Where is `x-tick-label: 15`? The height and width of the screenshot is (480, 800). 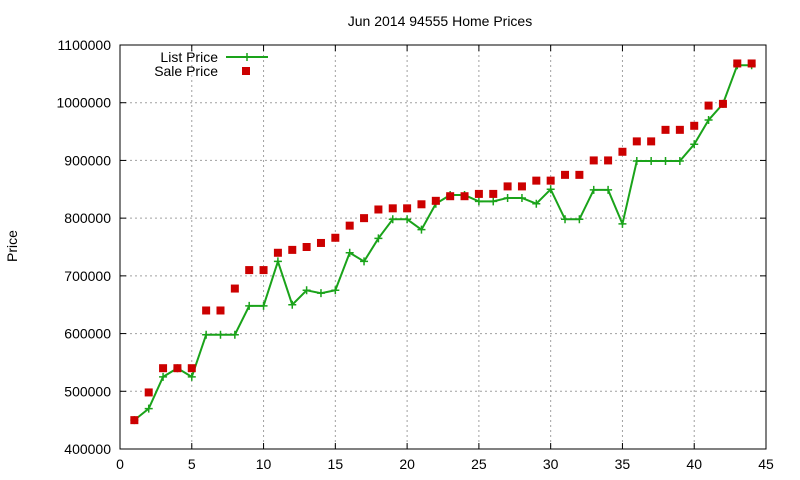 x-tick-label: 15 is located at coordinates (336, 464).